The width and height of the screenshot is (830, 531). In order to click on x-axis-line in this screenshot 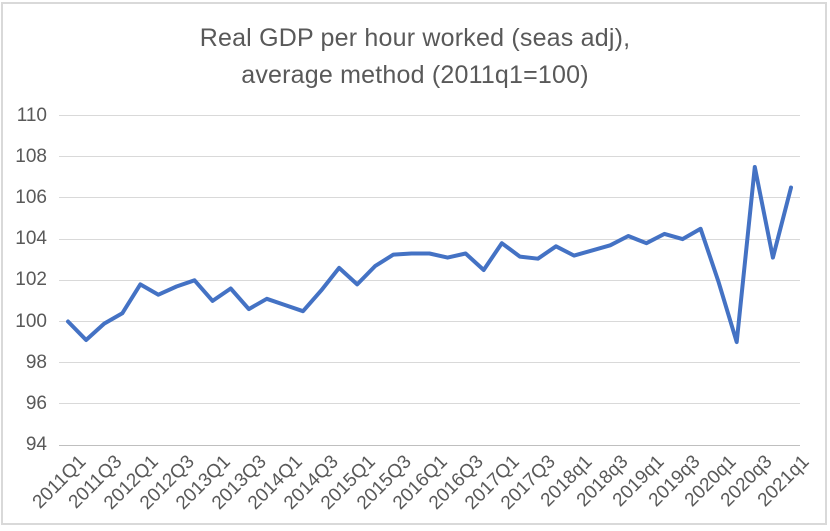, I will do `click(429, 445)`.